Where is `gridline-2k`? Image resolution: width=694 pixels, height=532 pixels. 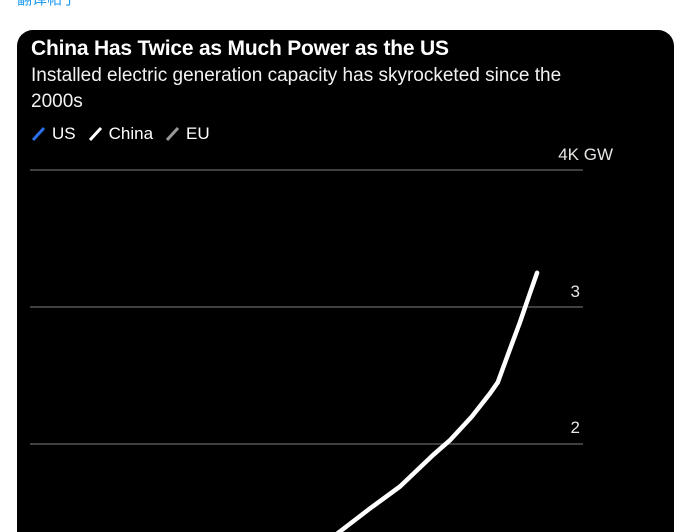 gridline-2k is located at coordinates (306, 444).